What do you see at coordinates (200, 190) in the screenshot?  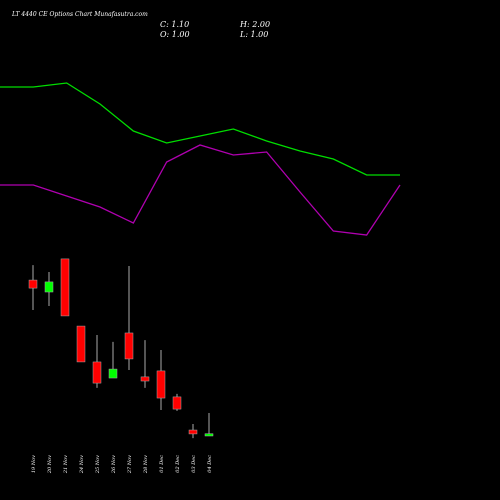 I see `indicator-line` at bounding box center [200, 190].